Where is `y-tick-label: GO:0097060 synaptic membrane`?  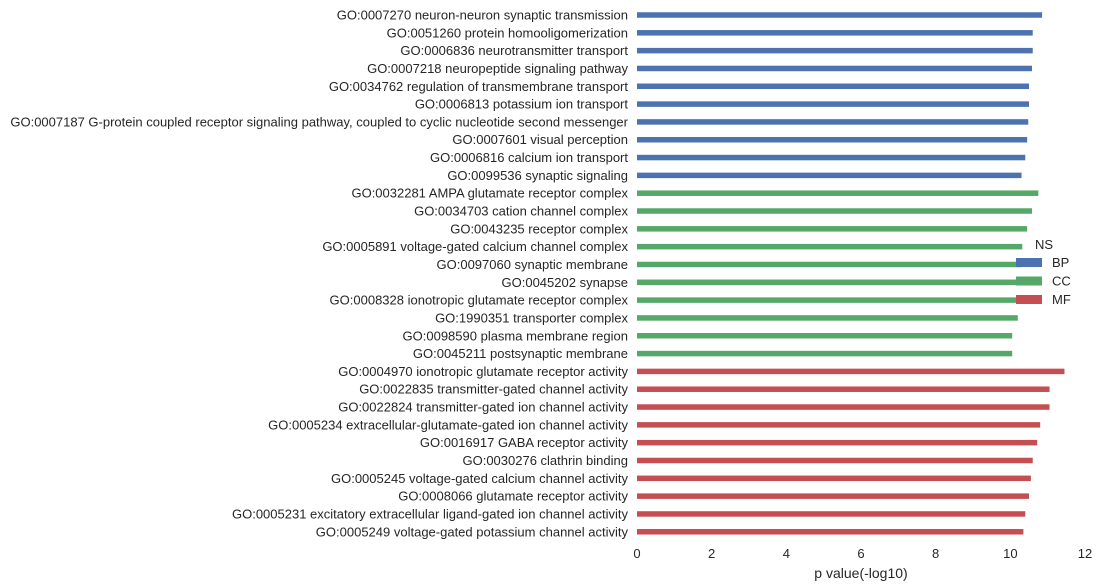
y-tick-label: GO:0097060 synaptic membrane is located at coordinates (533, 264).